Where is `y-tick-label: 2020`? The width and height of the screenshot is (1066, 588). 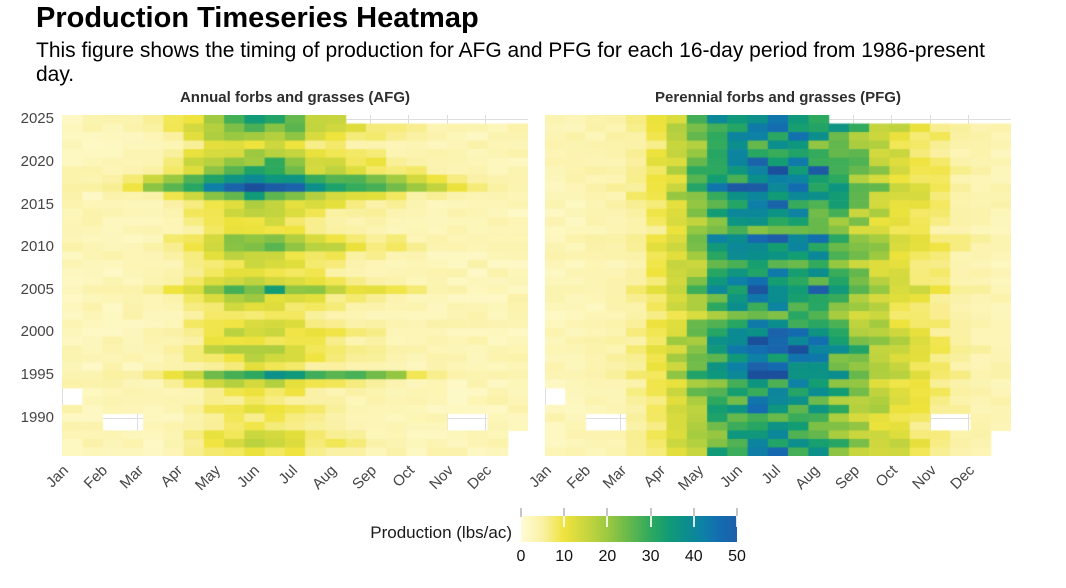 y-tick-label: 2020 is located at coordinates (37, 161).